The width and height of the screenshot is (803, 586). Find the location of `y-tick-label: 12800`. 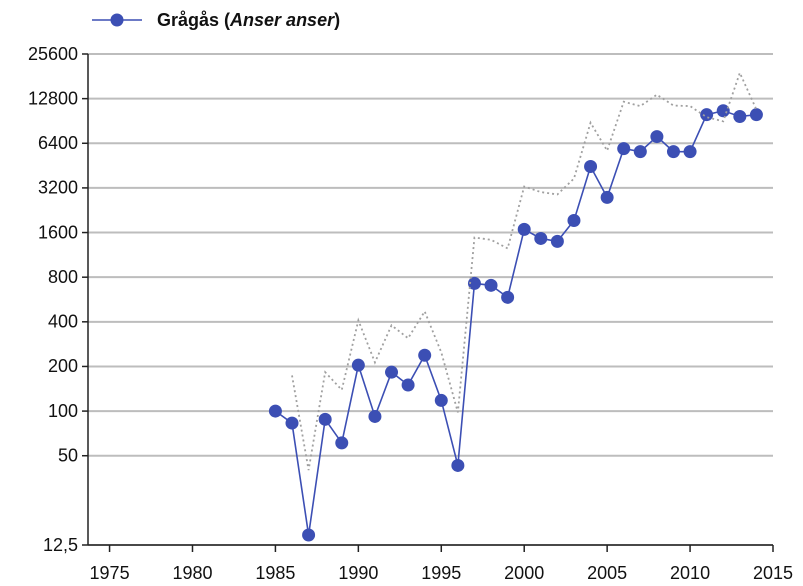

y-tick-label: 12800 is located at coordinates (53, 98).